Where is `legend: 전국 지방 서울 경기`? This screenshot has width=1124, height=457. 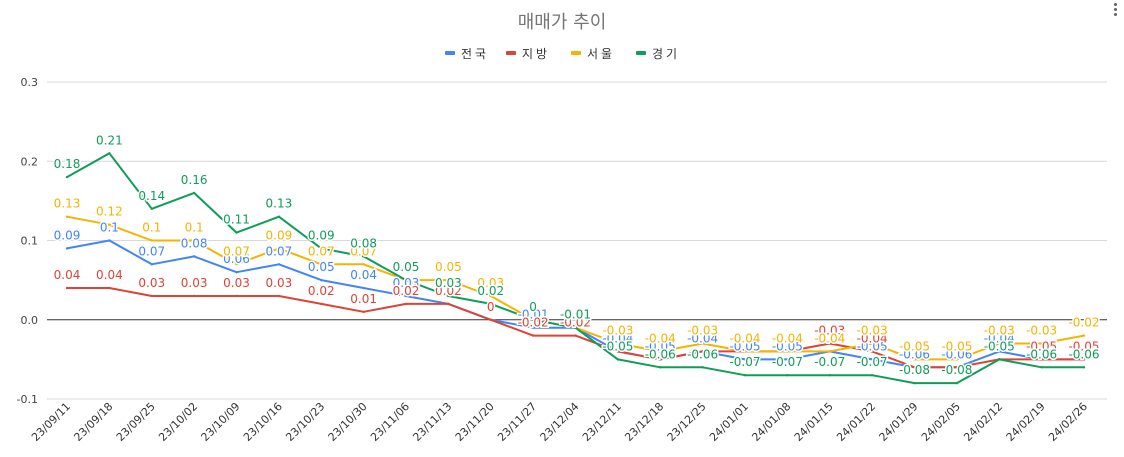 legend: 전국 지방 서울 경기 is located at coordinates (562, 54).